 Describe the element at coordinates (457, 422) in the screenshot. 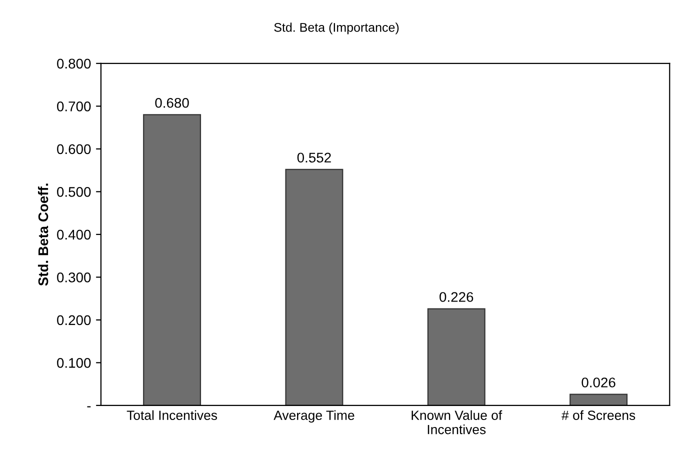

I see `x-tick-label: Known Value of Incentives` at that location.